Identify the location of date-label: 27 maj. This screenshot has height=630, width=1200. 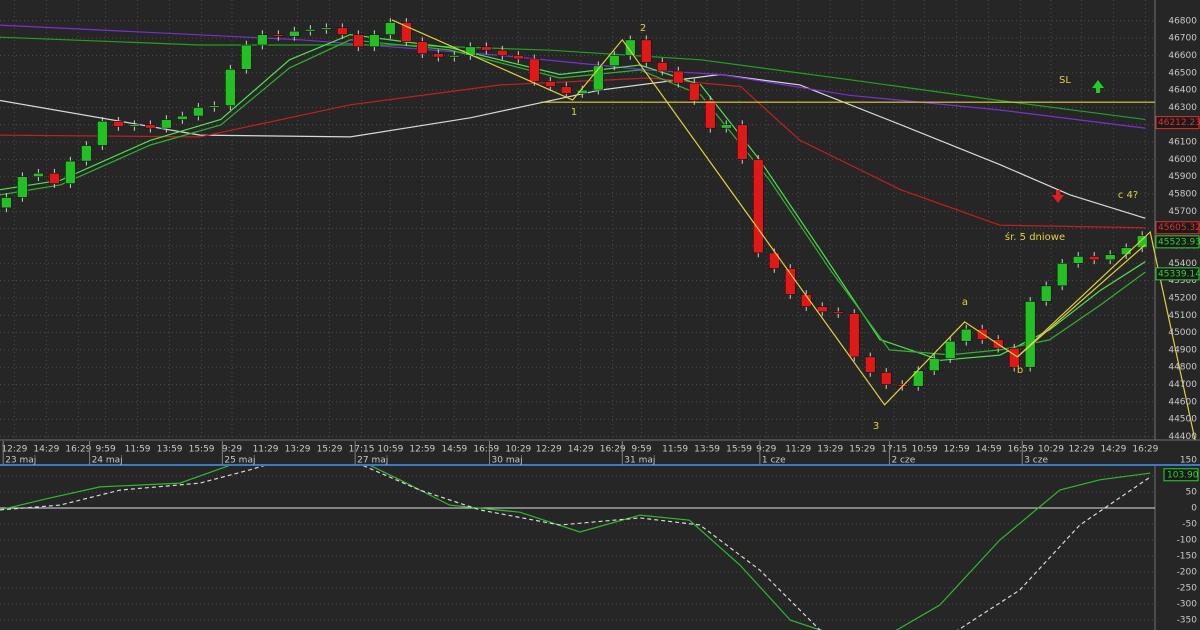
(372, 461).